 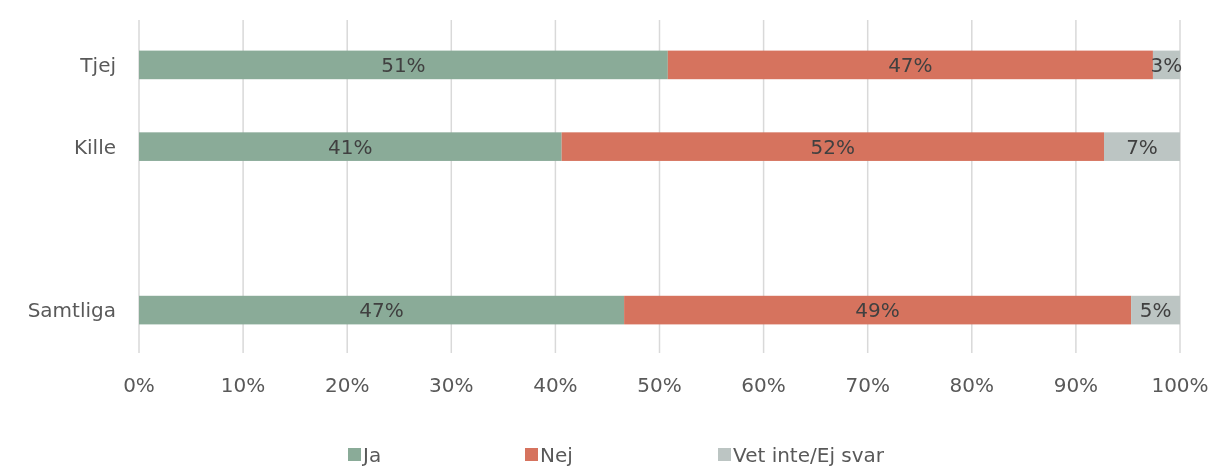 I want to click on x-tick-label: 20%, so click(x=347, y=385).